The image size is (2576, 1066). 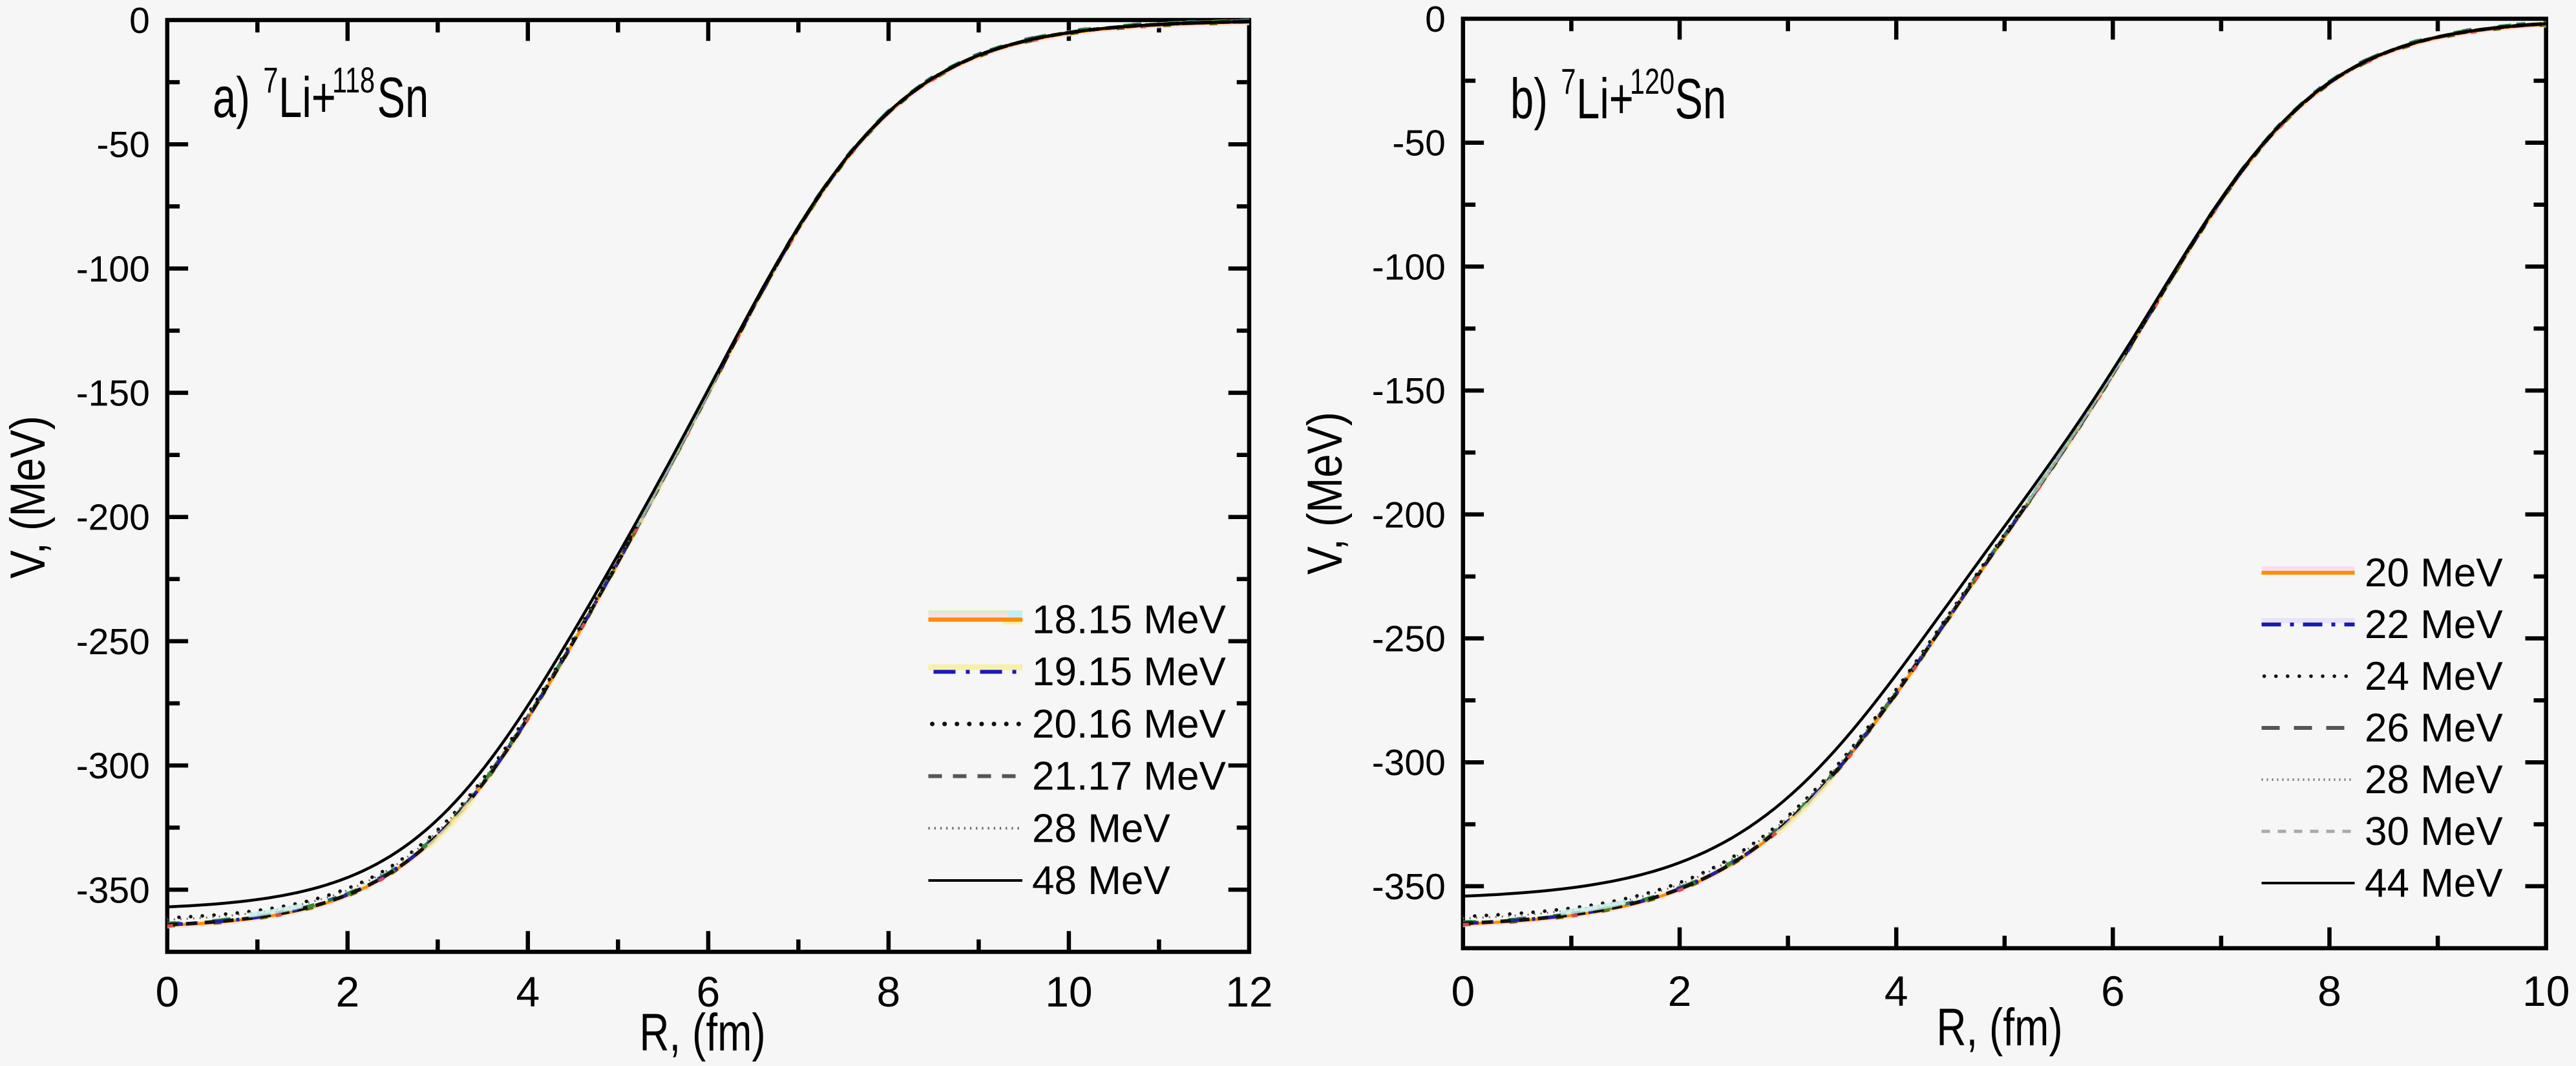 I want to click on svg-text: 19.15 MeV, so click(x=1129, y=672).